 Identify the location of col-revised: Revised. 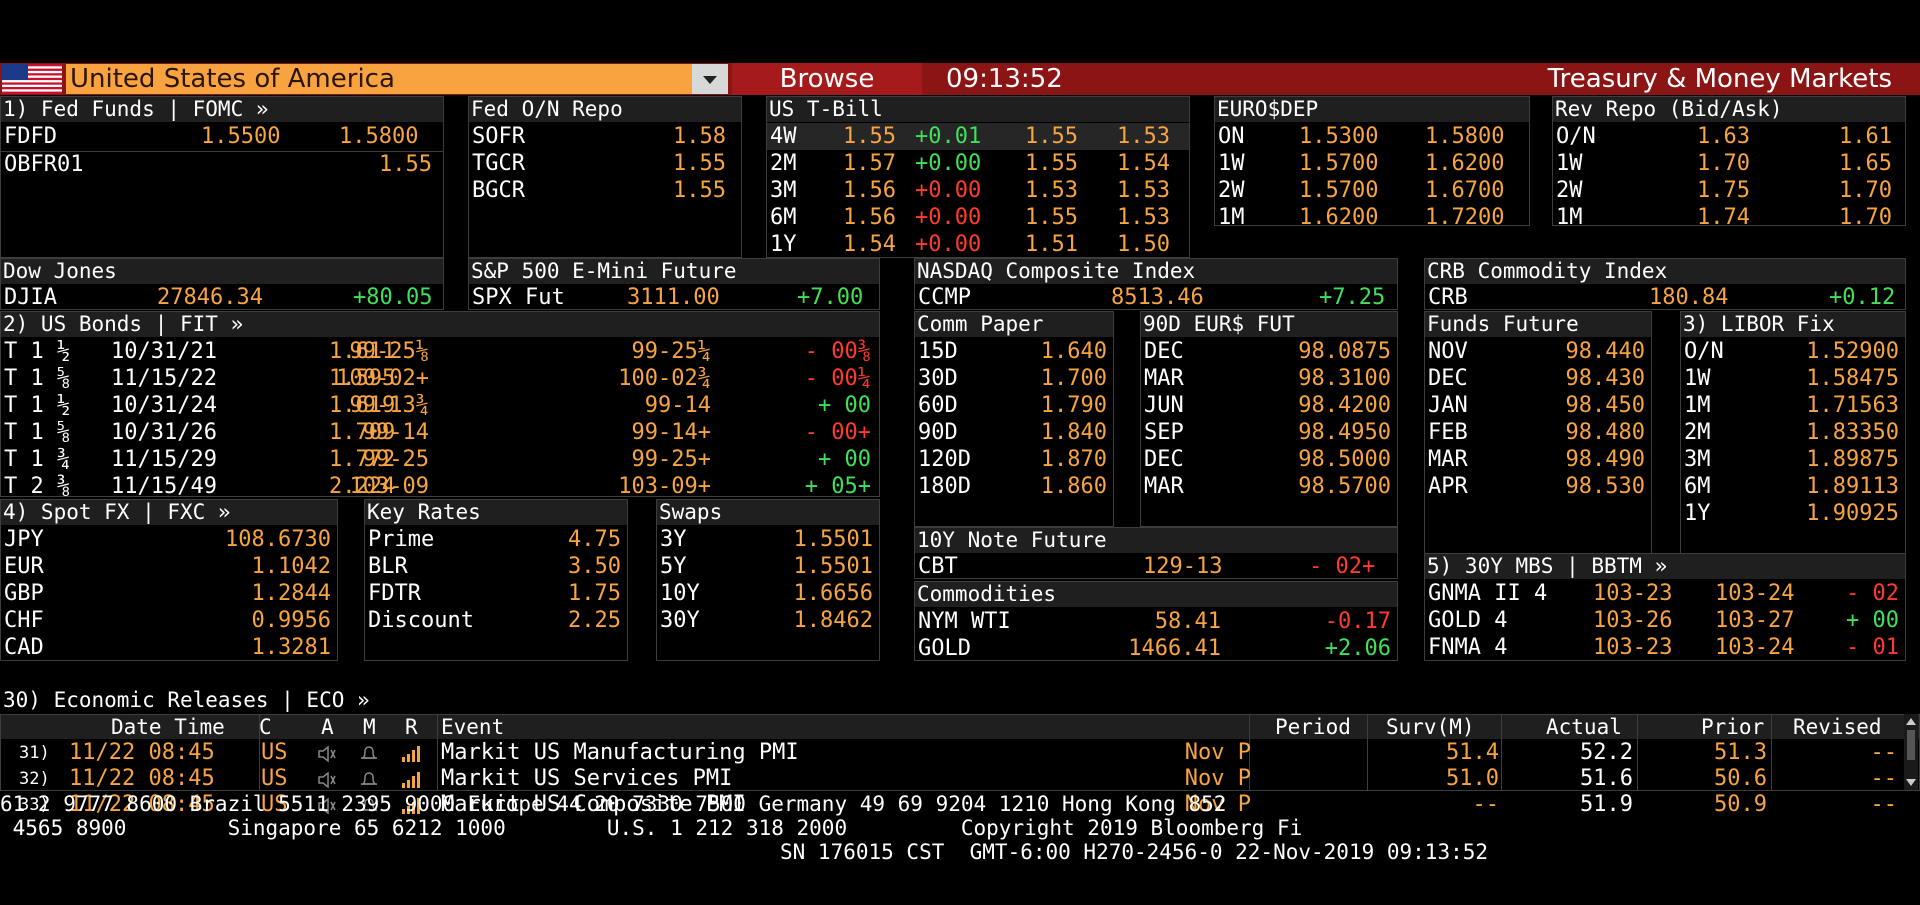
(1837, 727).